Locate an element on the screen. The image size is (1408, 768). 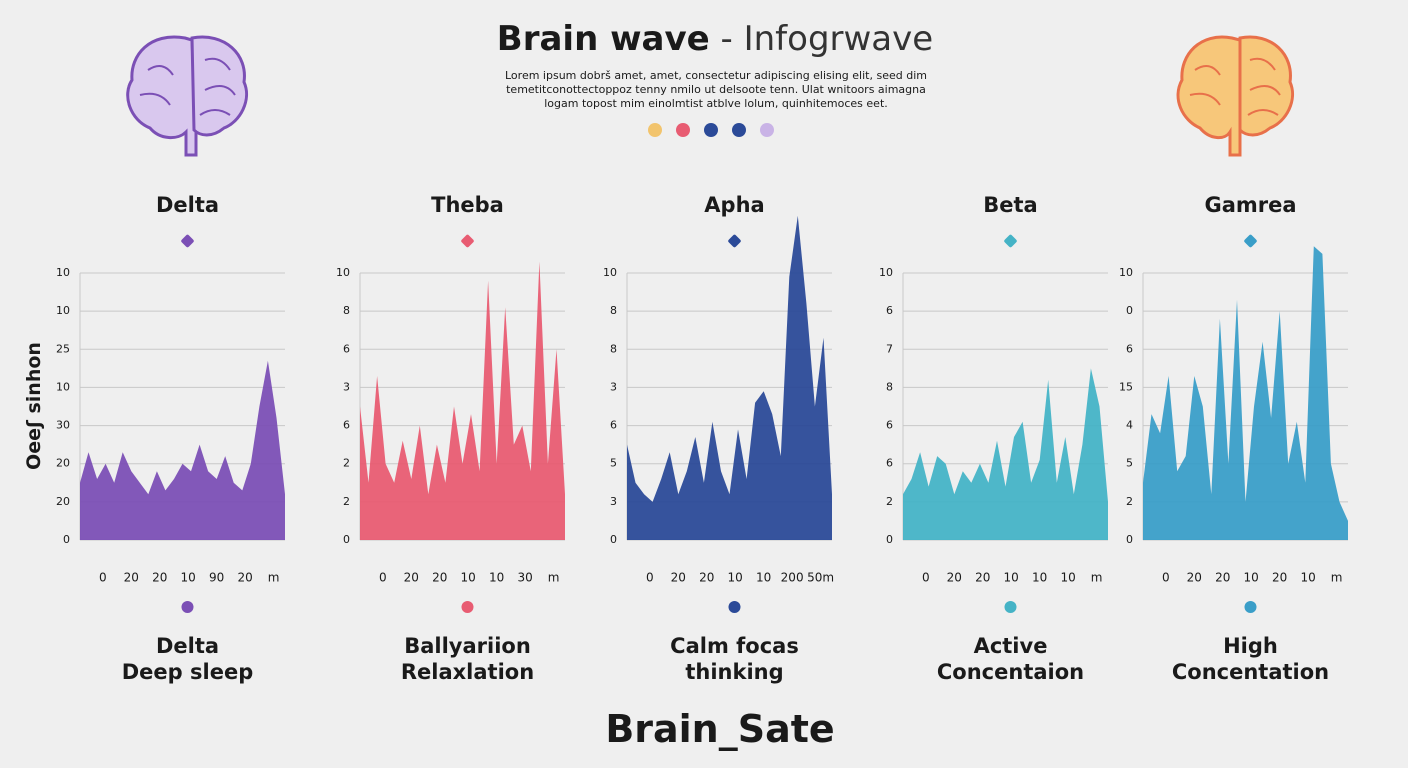
panel-title: Theba is located at coordinates (467, 205).